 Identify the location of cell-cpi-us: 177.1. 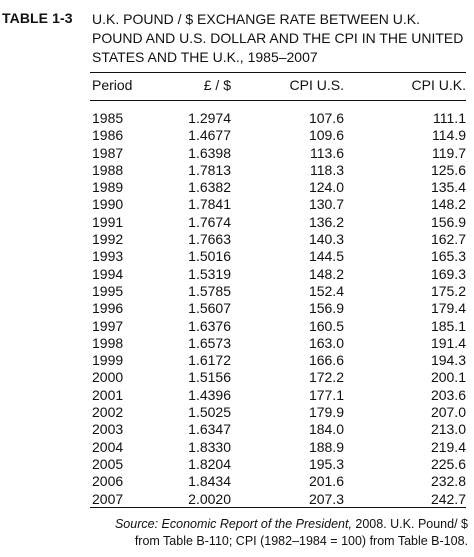
(326, 394).